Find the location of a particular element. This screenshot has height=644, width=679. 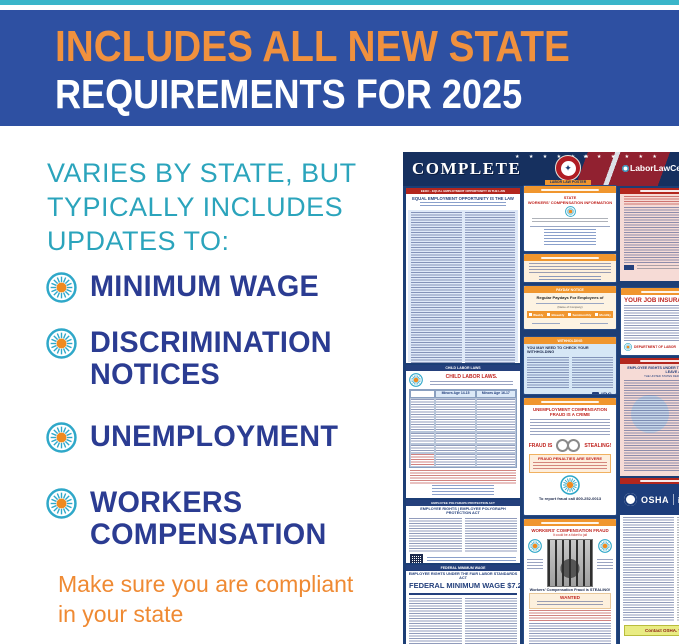

polygraph-footer is located at coordinates (463, 558).